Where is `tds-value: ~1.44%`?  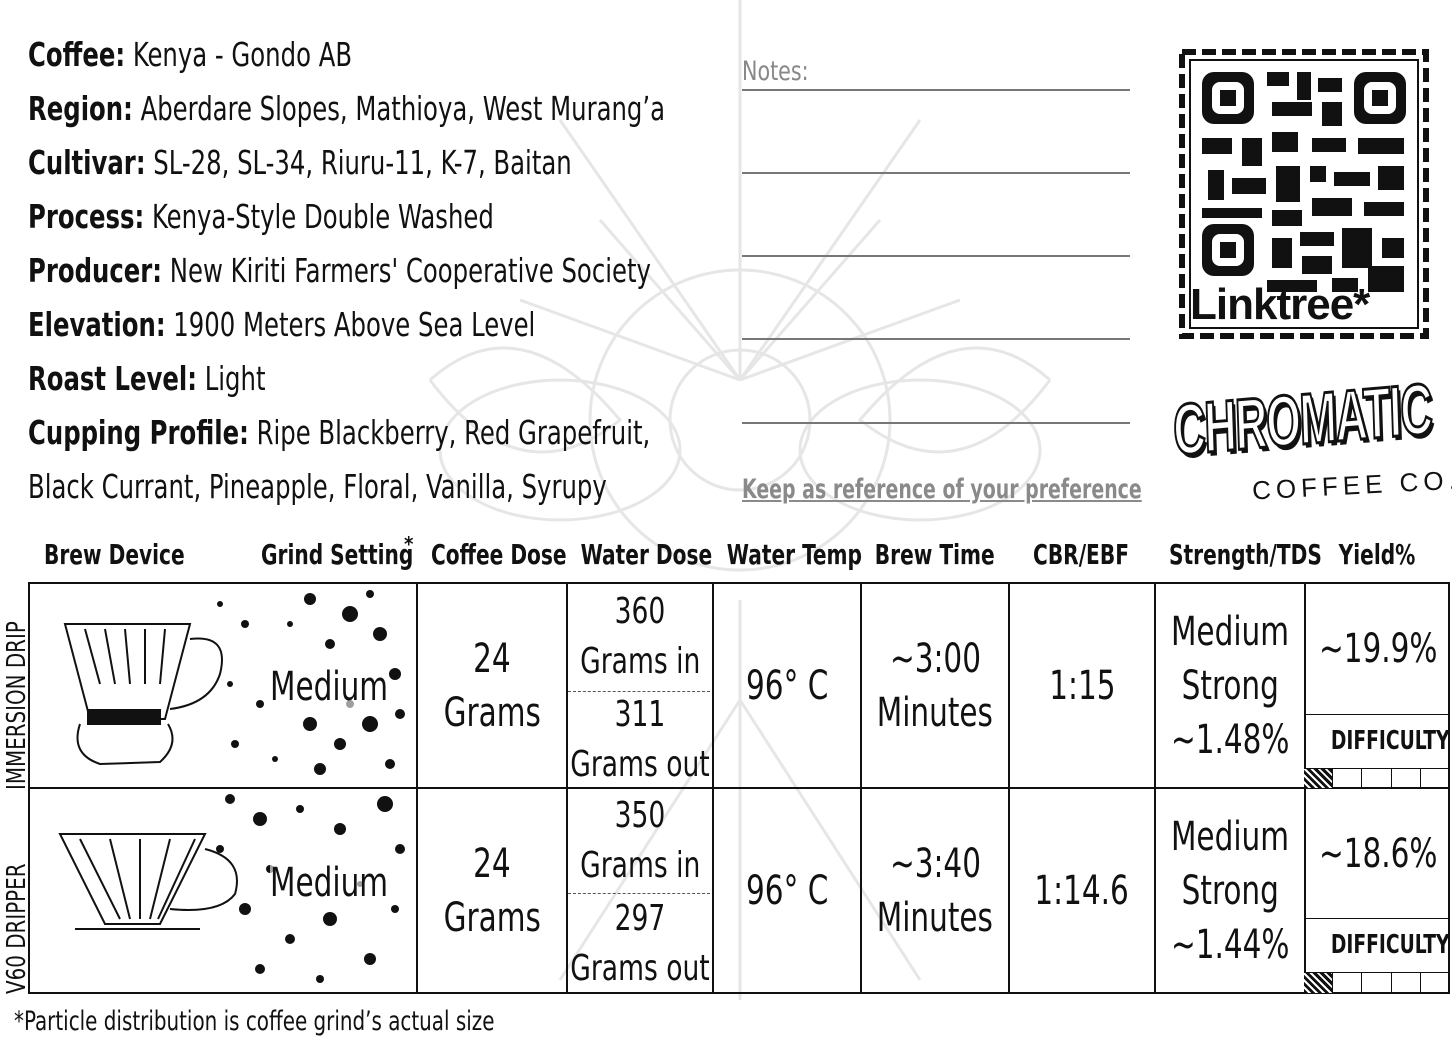
tds-value: ~1.44% is located at coordinates (1230, 944).